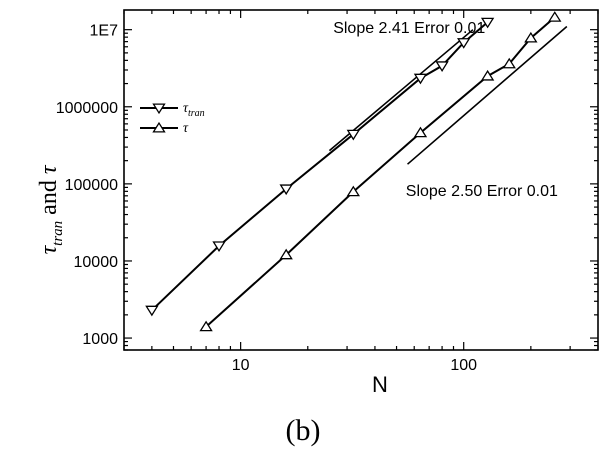  What do you see at coordinates (186, 128) in the screenshot?
I see `legend-label-2: τ` at bounding box center [186, 128].